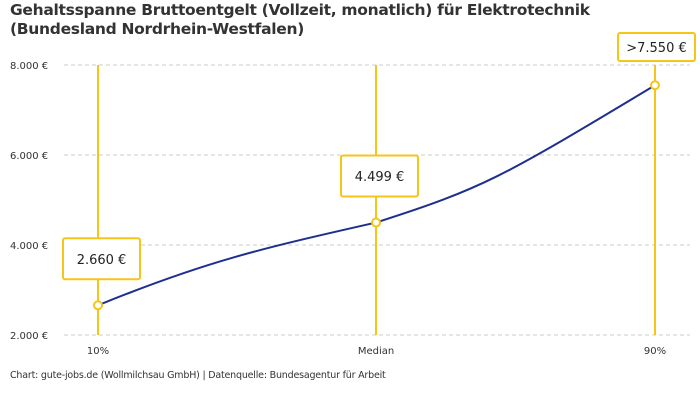  I want to click on data-label: 2.660 €, so click(102, 260).